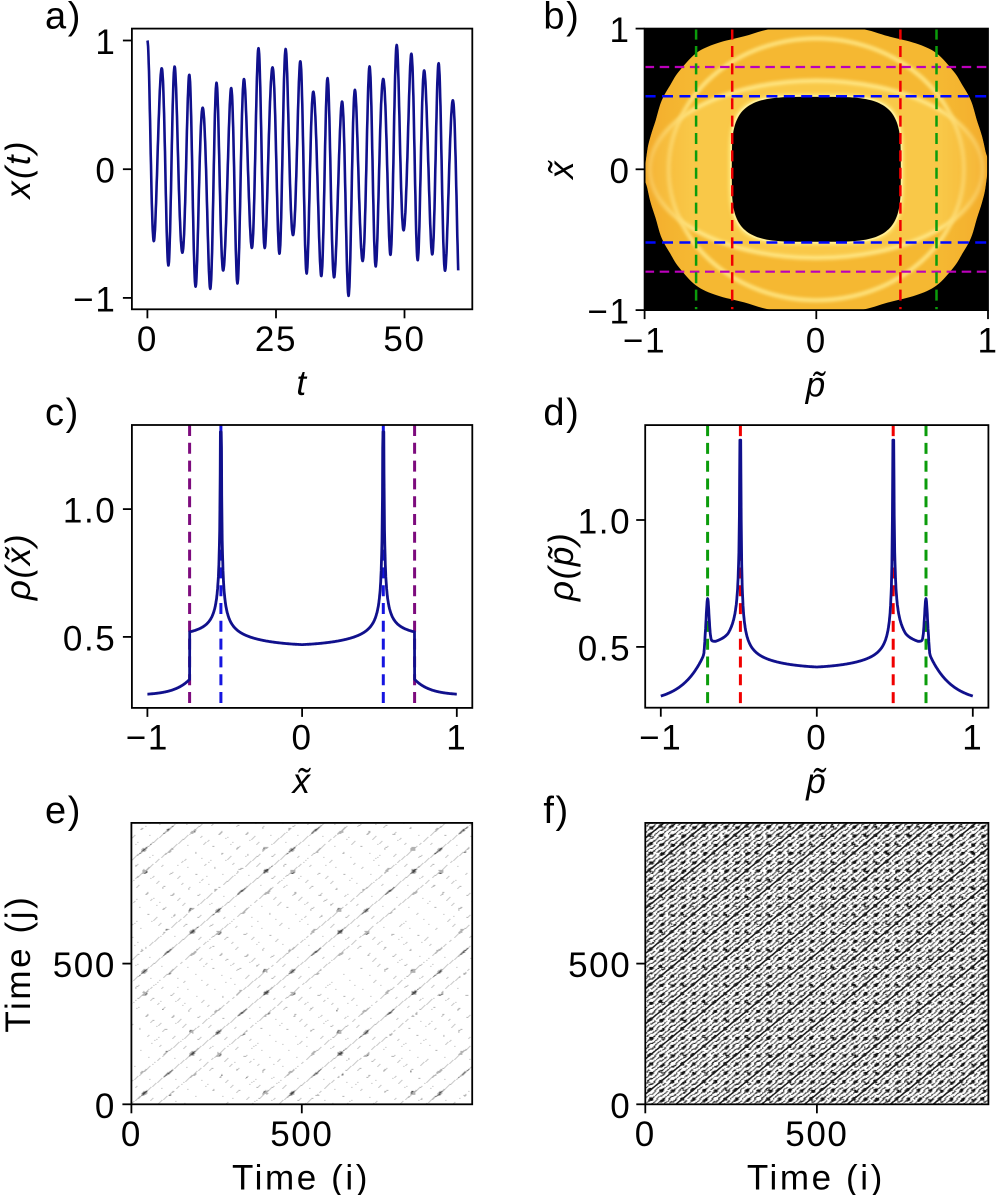  I want to click on svg-text: e), so click(63, 811).